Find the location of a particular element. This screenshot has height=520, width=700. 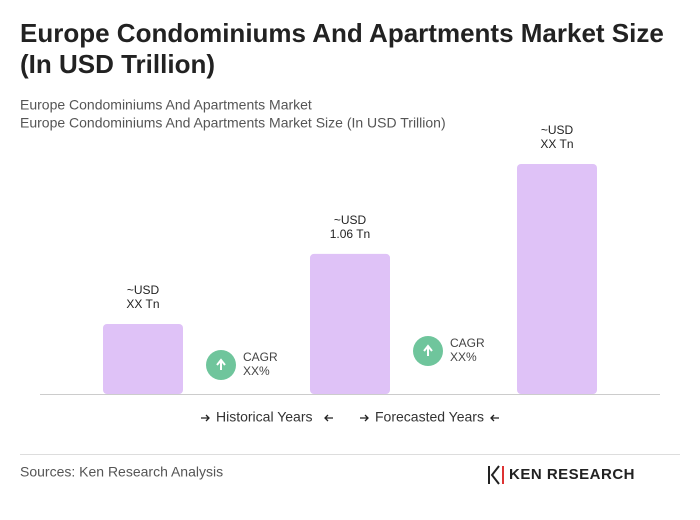

chart-title: (In USD Trillion) is located at coordinates (117, 64).